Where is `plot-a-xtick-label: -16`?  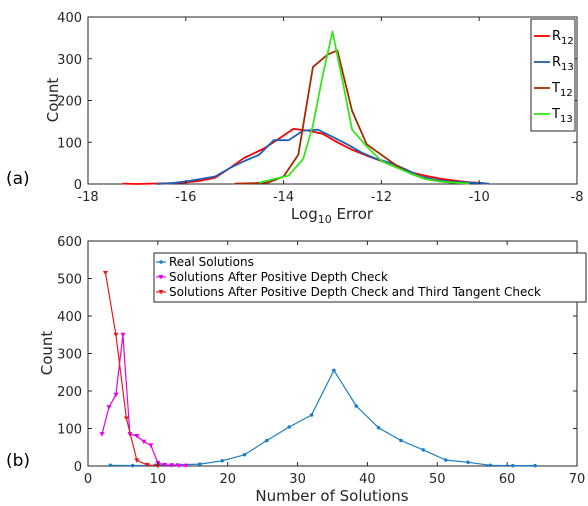
plot-a-xtick-label: -16 is located at coordinates (185, 197).